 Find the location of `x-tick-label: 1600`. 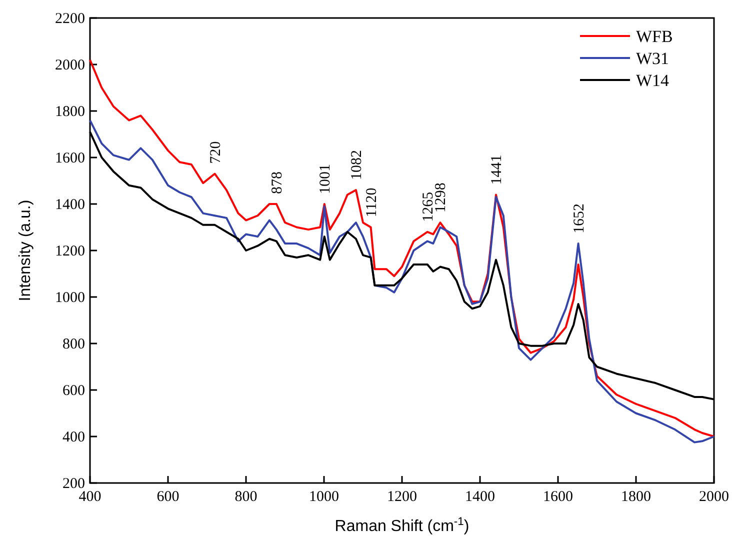

x-tick-label: 1600 is located at coordinates (558, 497).